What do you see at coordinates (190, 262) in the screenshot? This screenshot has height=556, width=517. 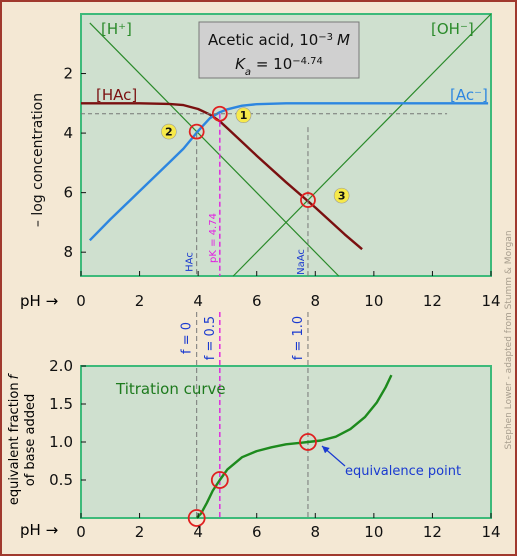 I see `hac-guide-label: HAc` at bounding box center [190, 262].